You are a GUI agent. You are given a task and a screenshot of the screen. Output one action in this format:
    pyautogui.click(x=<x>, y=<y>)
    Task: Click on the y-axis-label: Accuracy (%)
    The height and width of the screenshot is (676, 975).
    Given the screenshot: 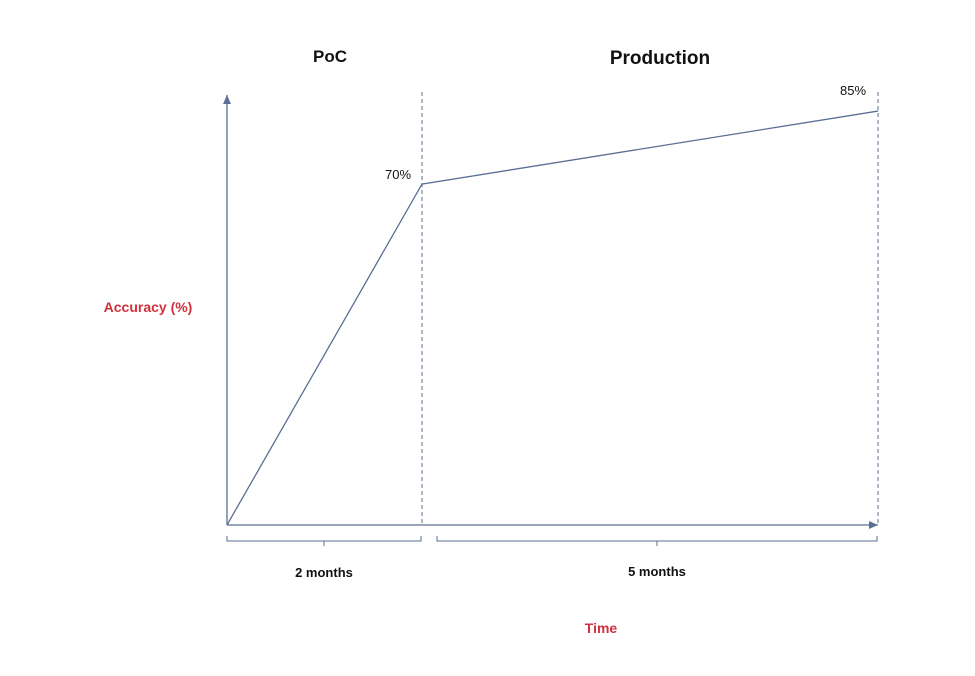 What is the action you would take?
    pyautogui.click(x=148, y=307)
    